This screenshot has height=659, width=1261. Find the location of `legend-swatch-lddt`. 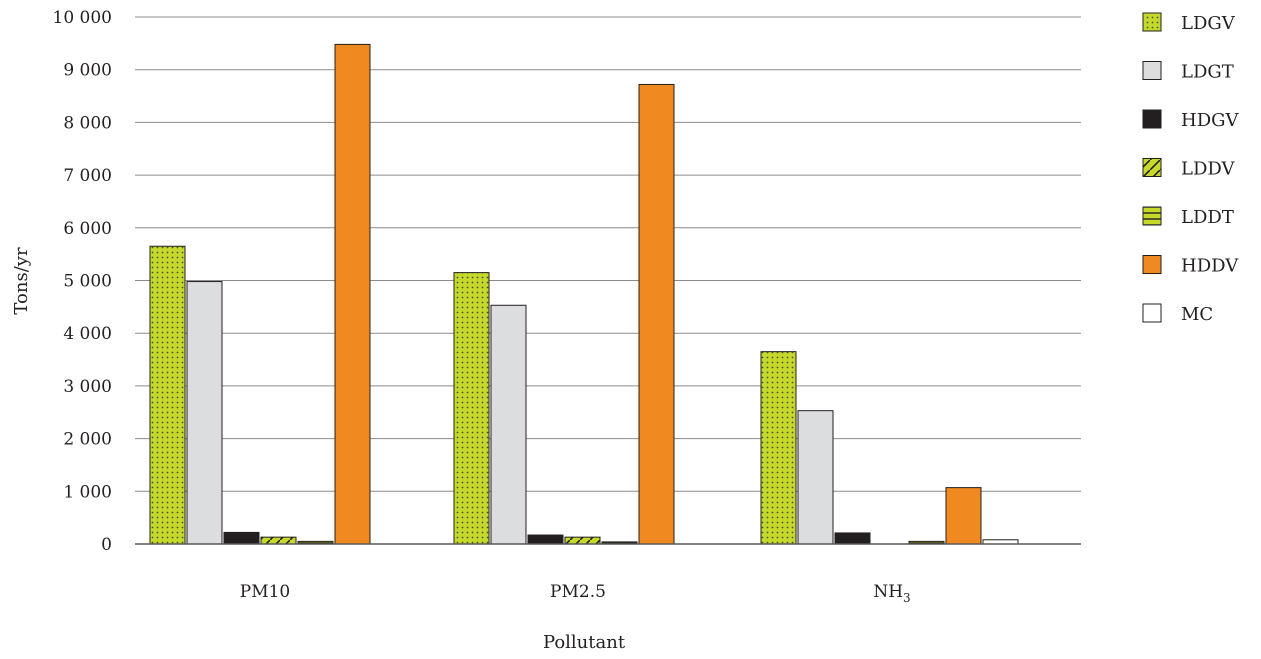

legend-swatch-lddt is located at coordinates (1152, 216).